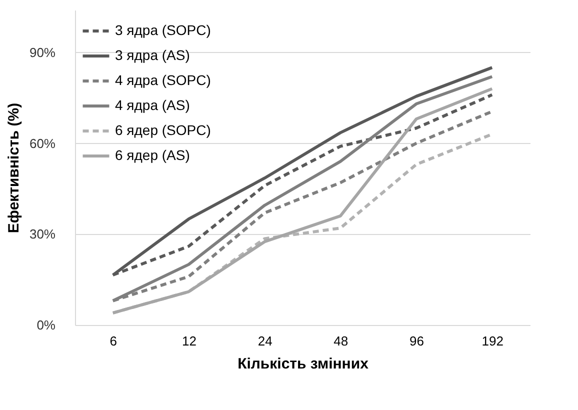 The width and height of the screenshot is (578, 410). I want to click on x-tick-label: 12, so click(189, 341).